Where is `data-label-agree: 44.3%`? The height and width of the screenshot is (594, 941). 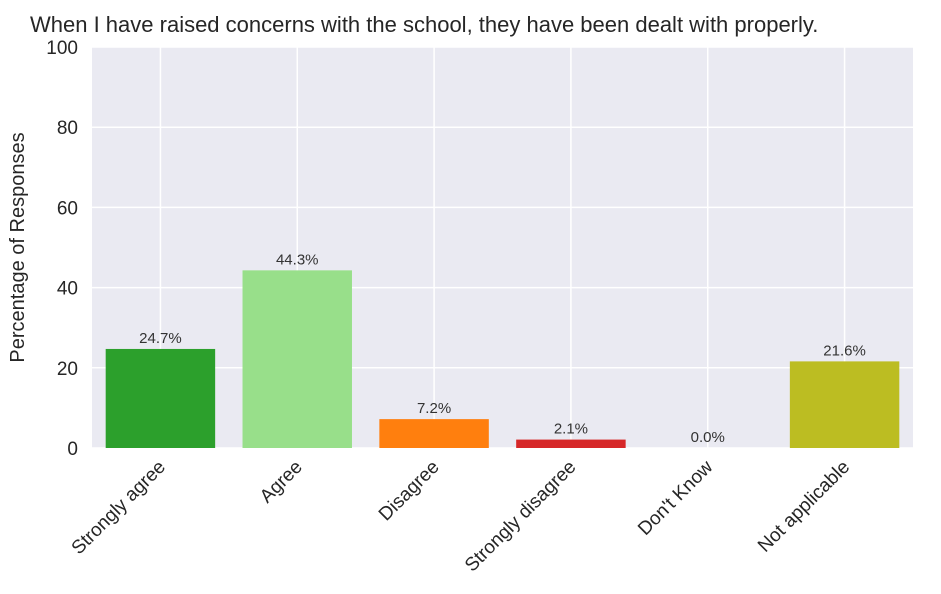
data-label-agree: 44.3% is located at coordinates (297, 259).